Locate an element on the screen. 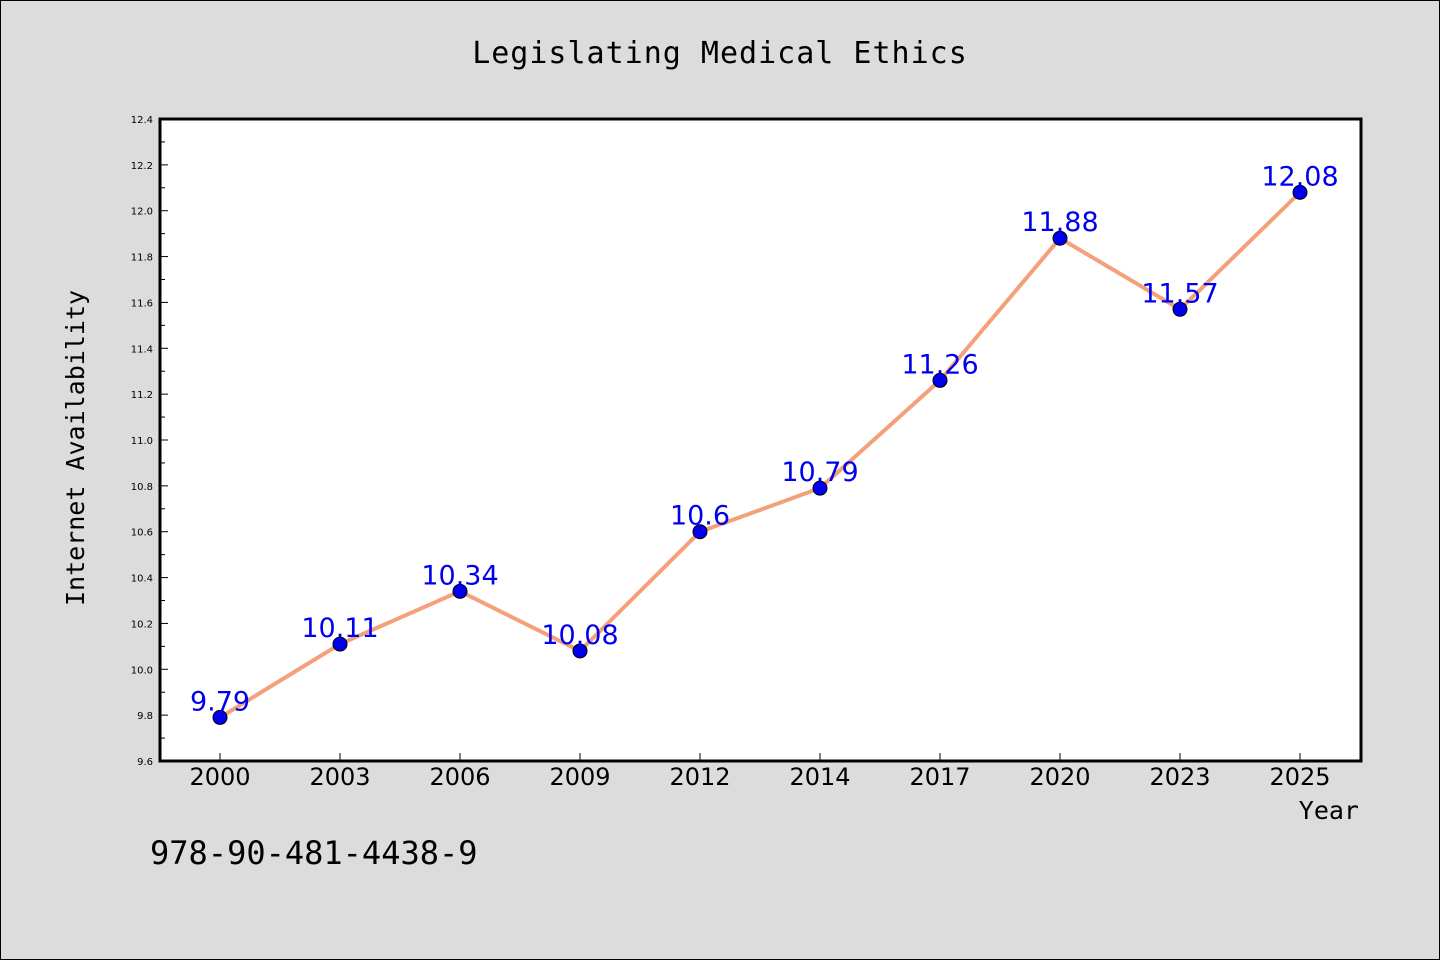 The image size is (1440, 960). y-tick-label: 11.8 is located at coordinates (142, 258).